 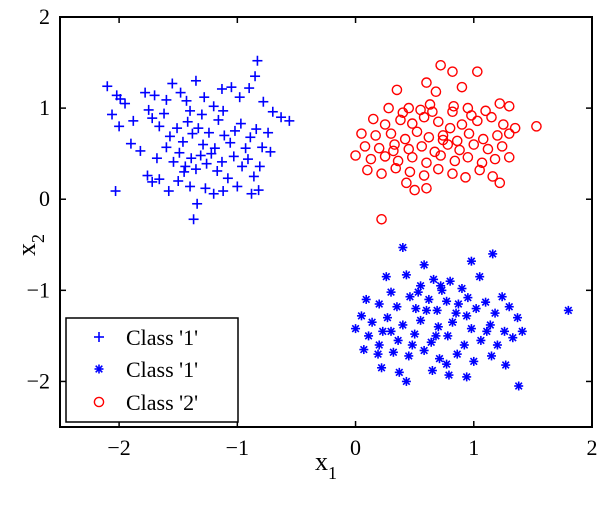 What do you see at coordinates (446, 142) in the screenshot?
I see `series-2-circle` at bounding box center [446, 142].